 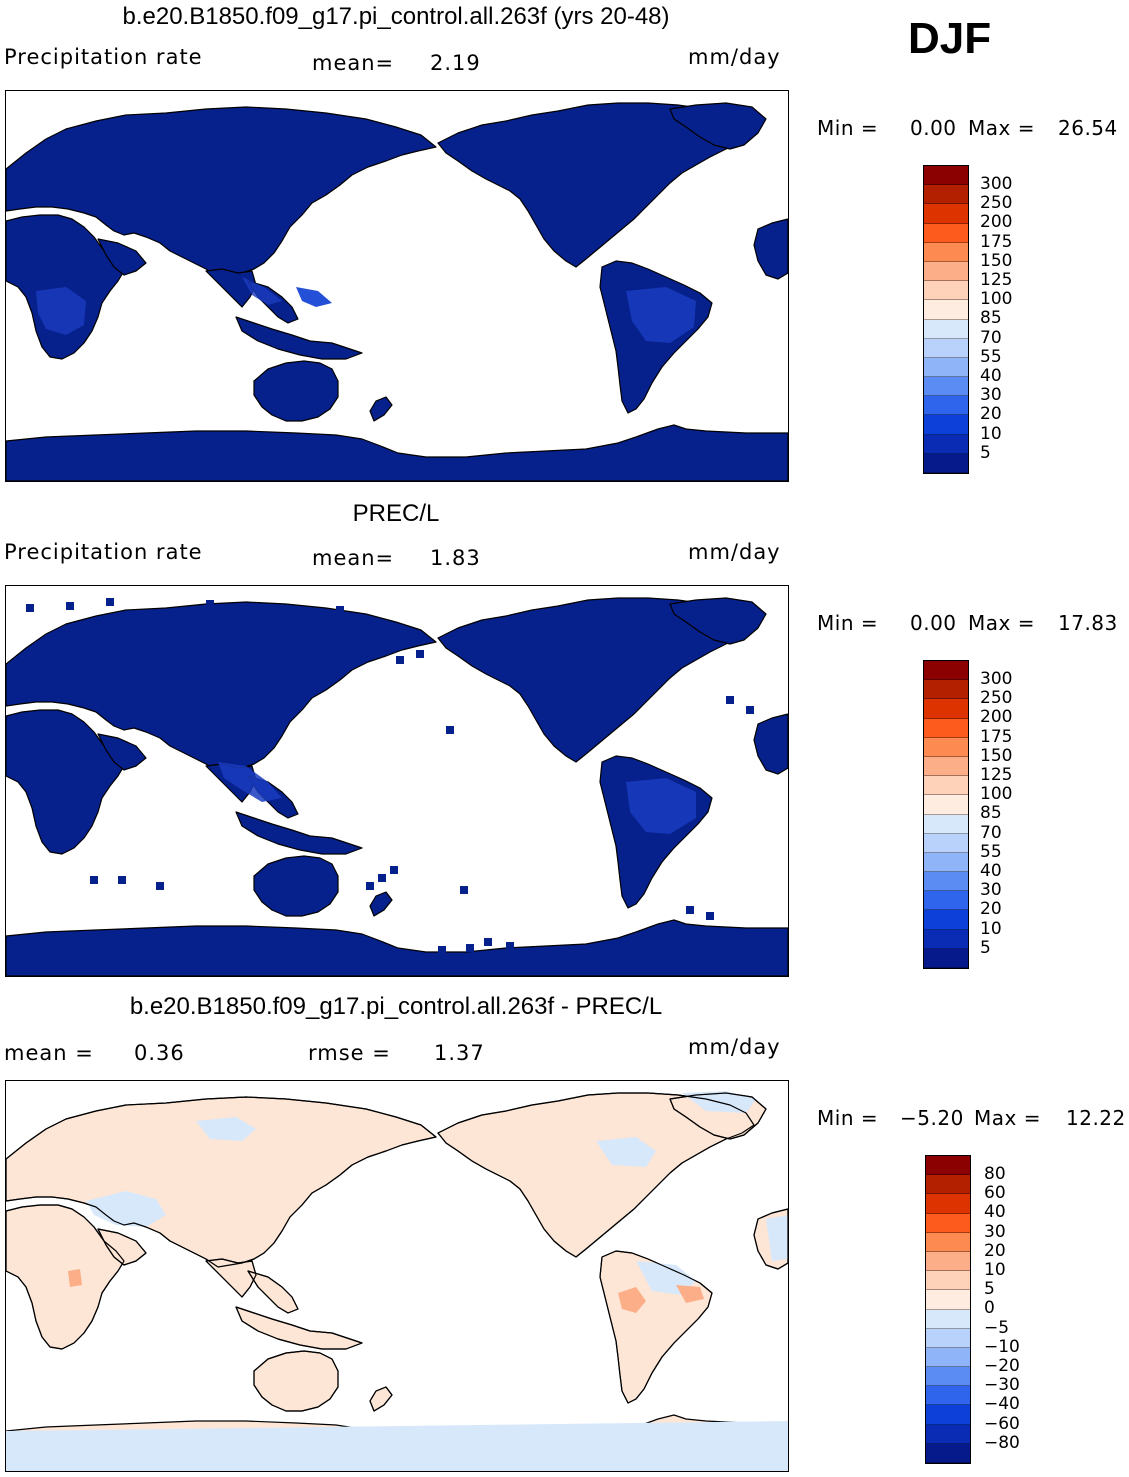 What do you see at coordinates (103, 552) in the screenshot?
I see `panel-2-variable-label: Precipitation rate` at bounding box center [103, 552].